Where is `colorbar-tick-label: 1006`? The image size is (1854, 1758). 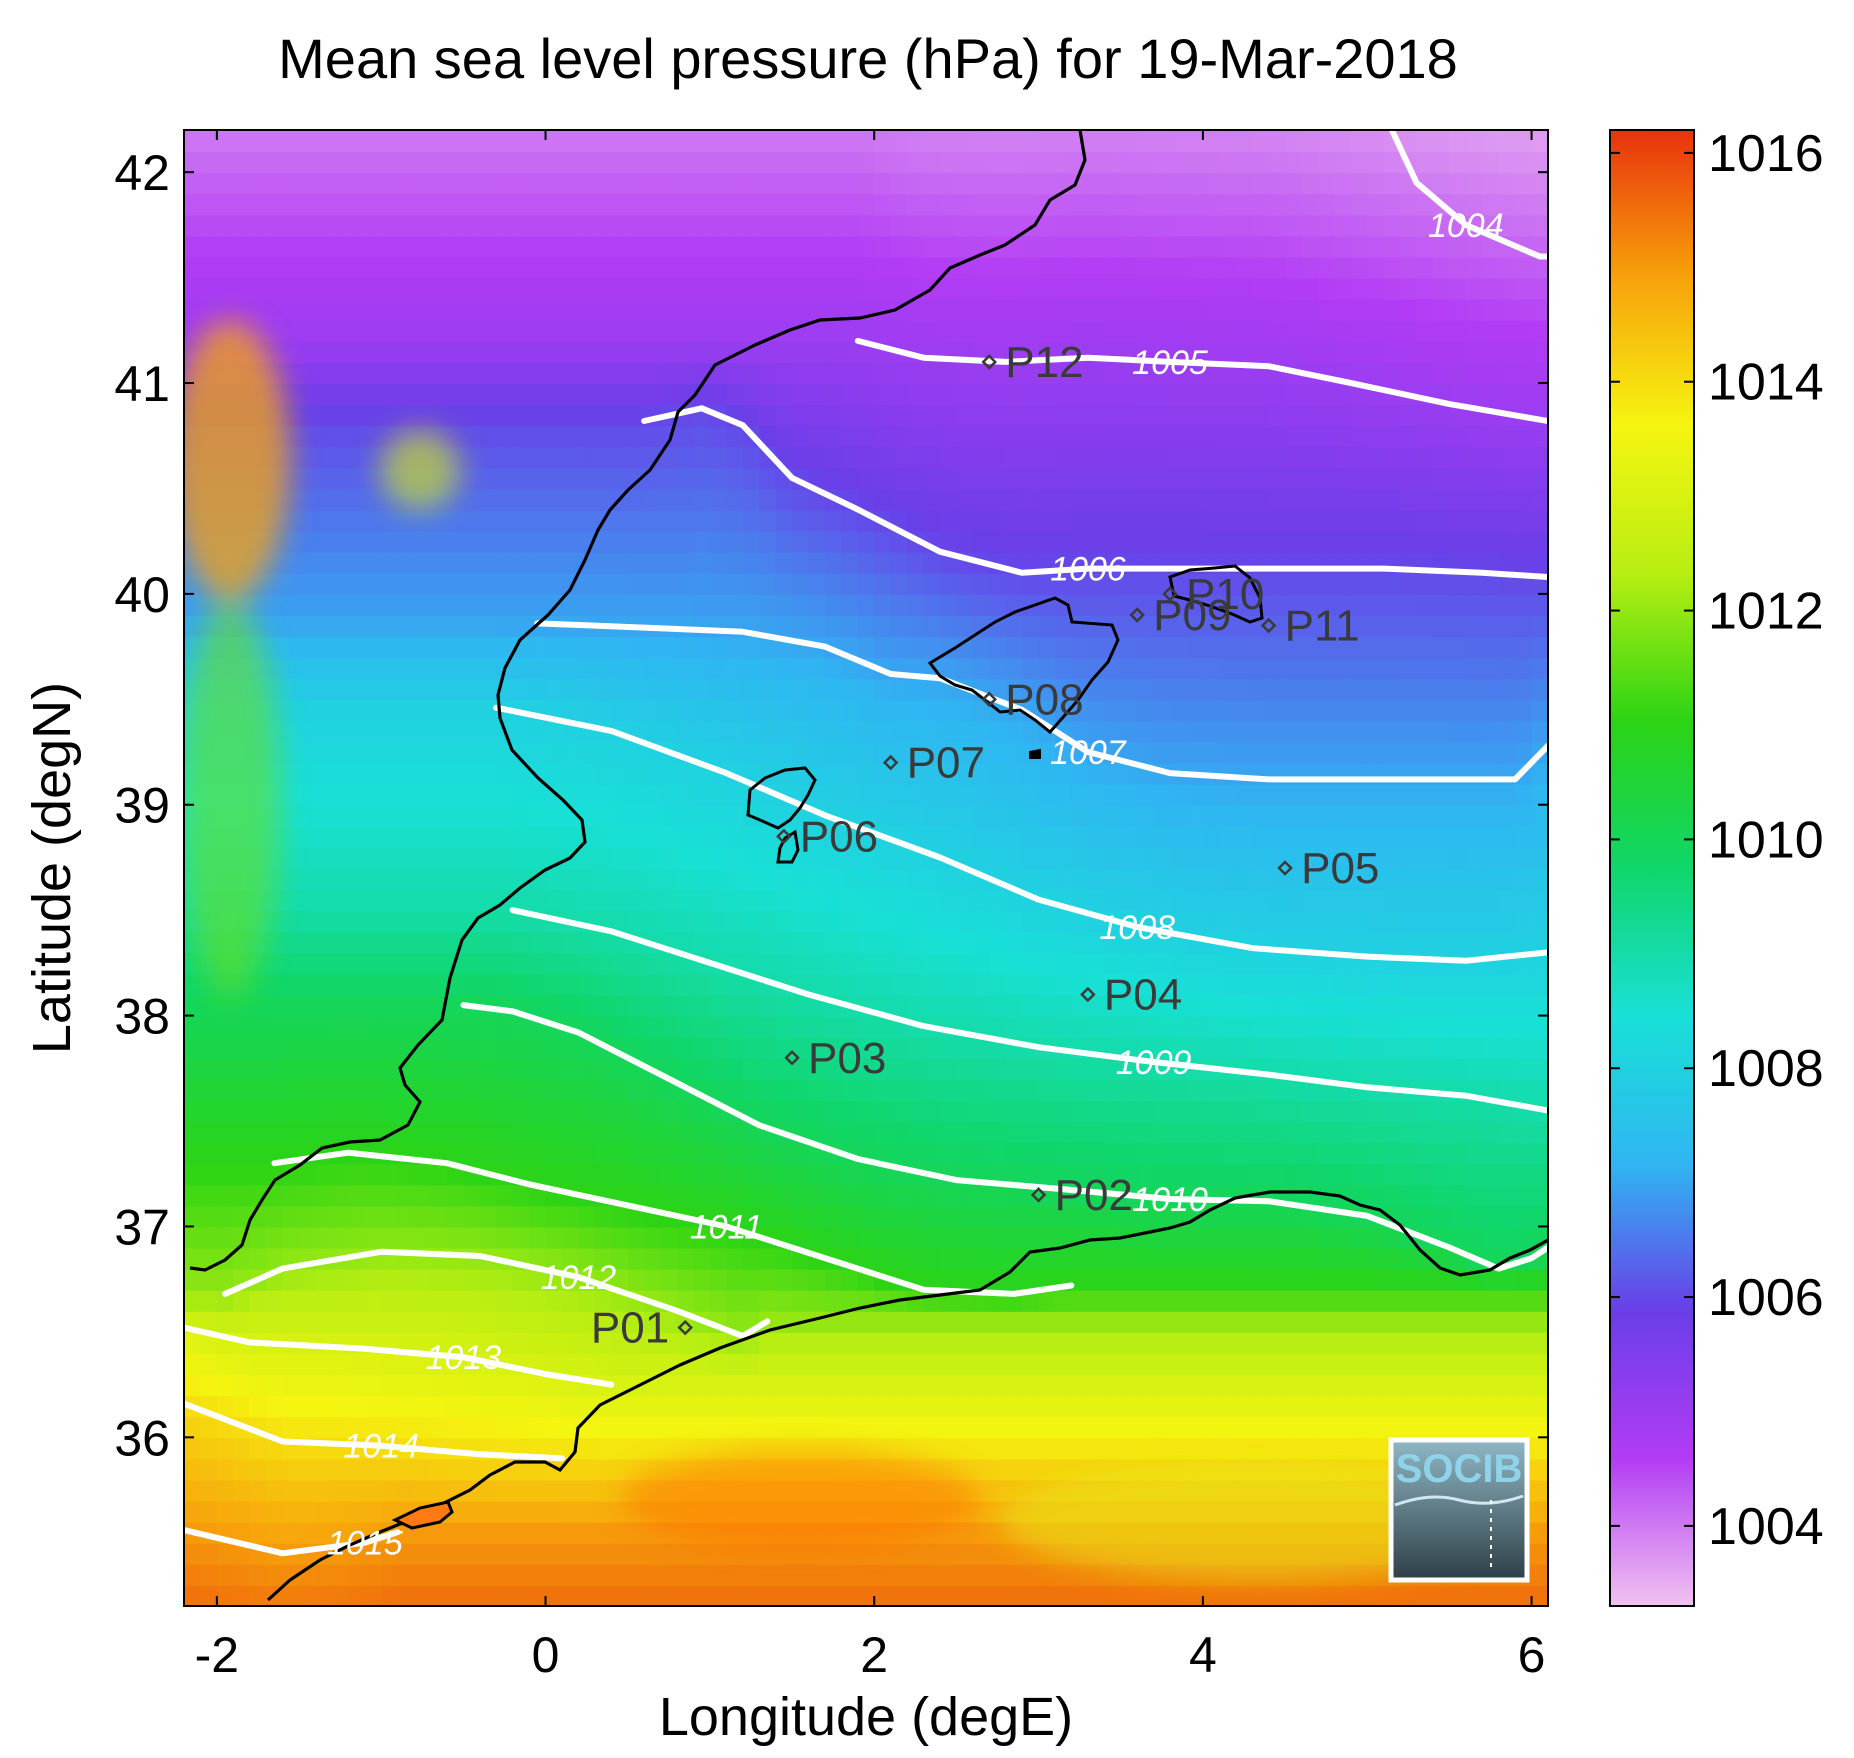 colorbar-tick-label: 1006 is located at coordinates (1766, 1298).